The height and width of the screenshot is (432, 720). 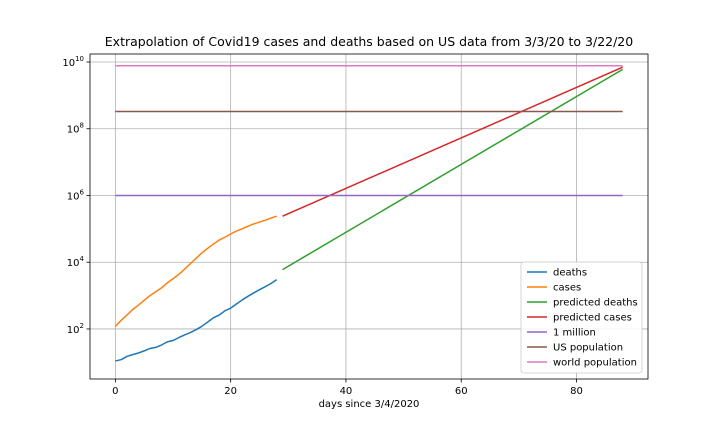 I want to click on legend-entry: predicted deaths, so click(x=595, y=303).